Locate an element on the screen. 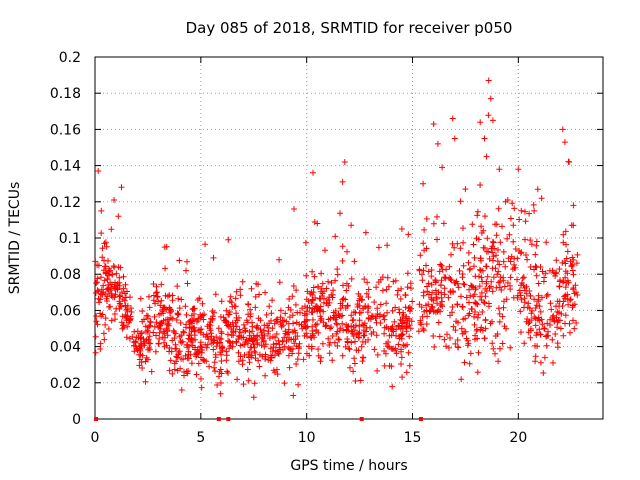  y-axis-label: SRMTID / TECUs is located at coordinates (15, 238).